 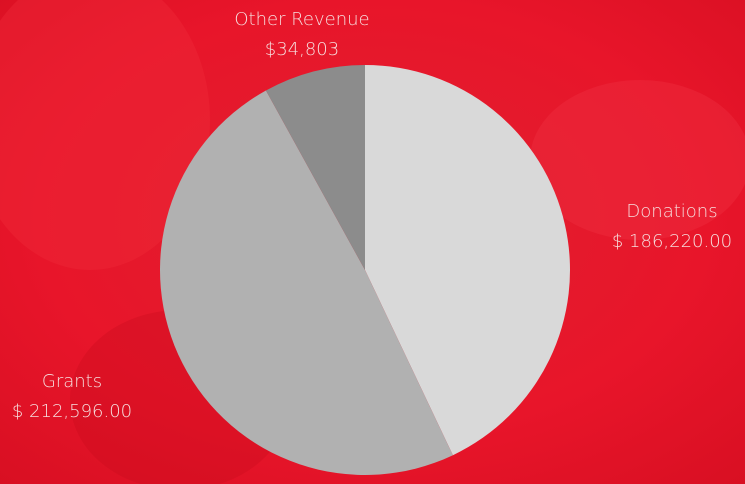 I want to click on slice-label: Other Revenue, so click(x=301, y=19).